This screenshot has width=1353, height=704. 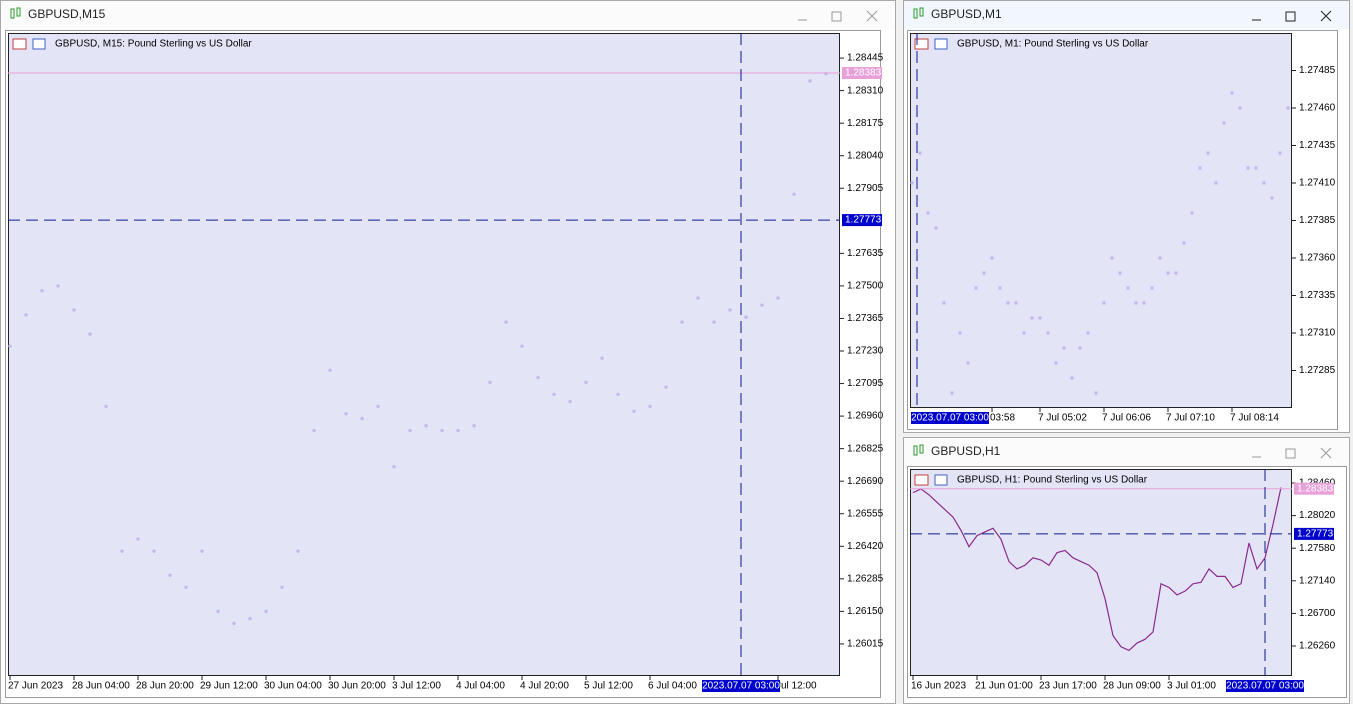 I want to click on x-tick-label: 7 Jul 06:06, so click(x=1126, y=418).